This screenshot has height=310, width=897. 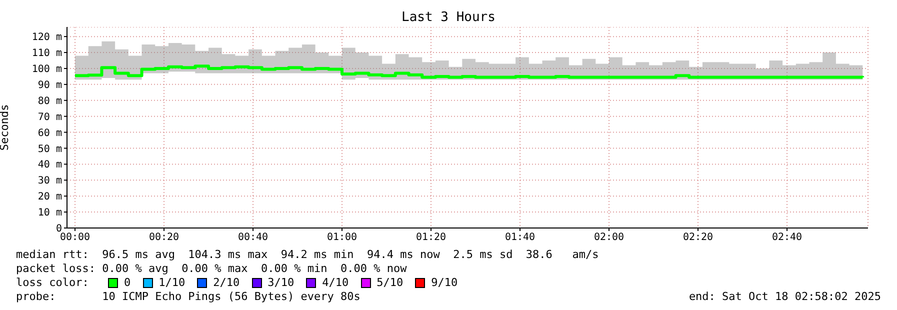 I want to click on text: 1/10, so click(x=172, y=283).